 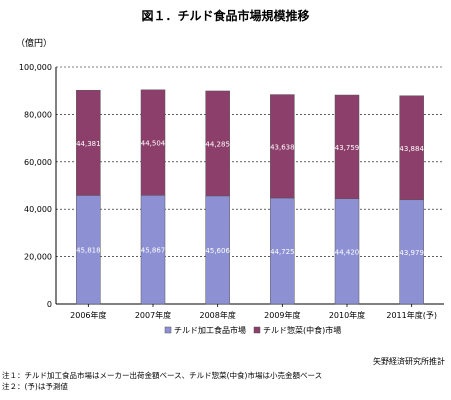 I want to click on y-tick-label: 100,000, so click(x=35, y=67).